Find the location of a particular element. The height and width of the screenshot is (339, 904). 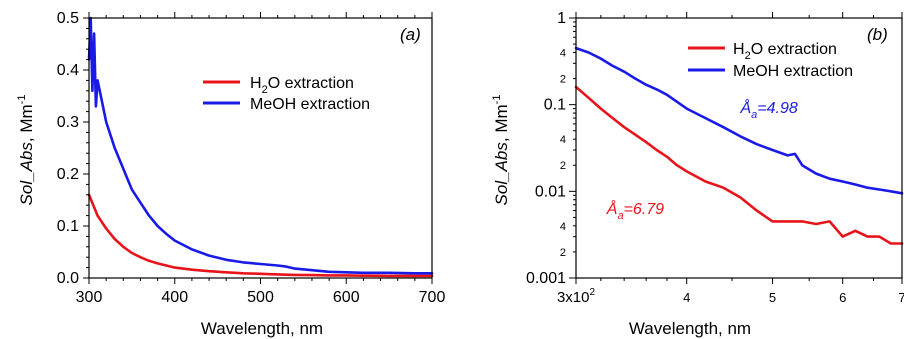

x-tick-label: 400 is located at coordinates (174, 297).